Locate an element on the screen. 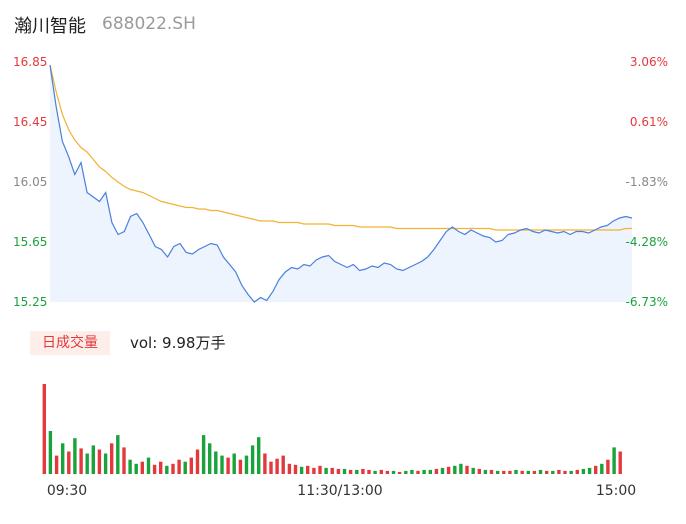  y-left-label: 16.05 is located at coordinates (30, 182).